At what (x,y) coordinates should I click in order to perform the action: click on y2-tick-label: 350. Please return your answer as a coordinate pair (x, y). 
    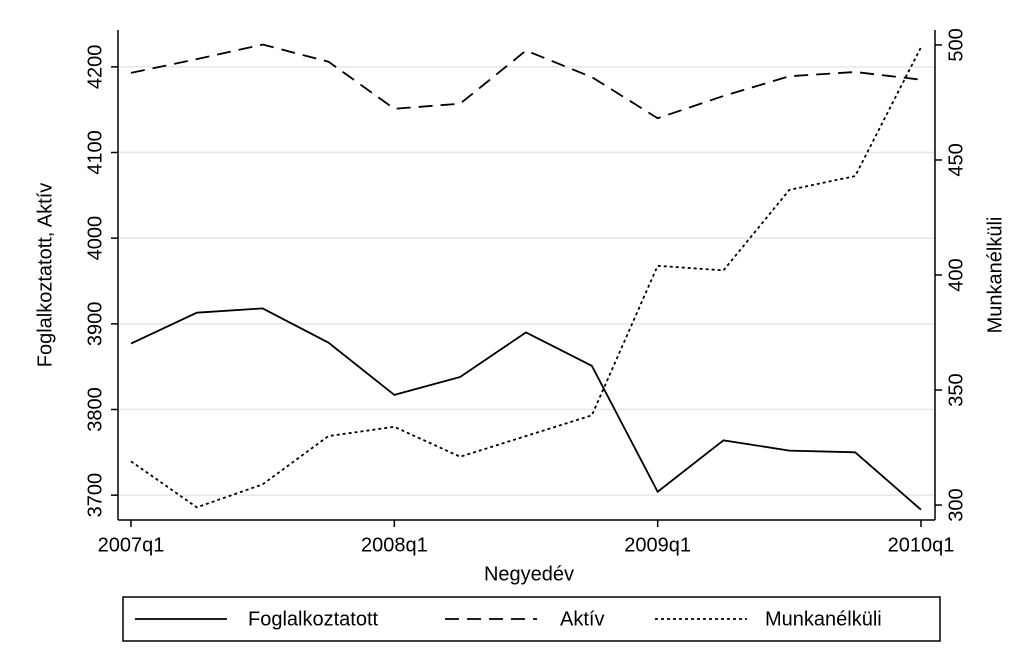
    Looking at the image, I should click on (956, 389).